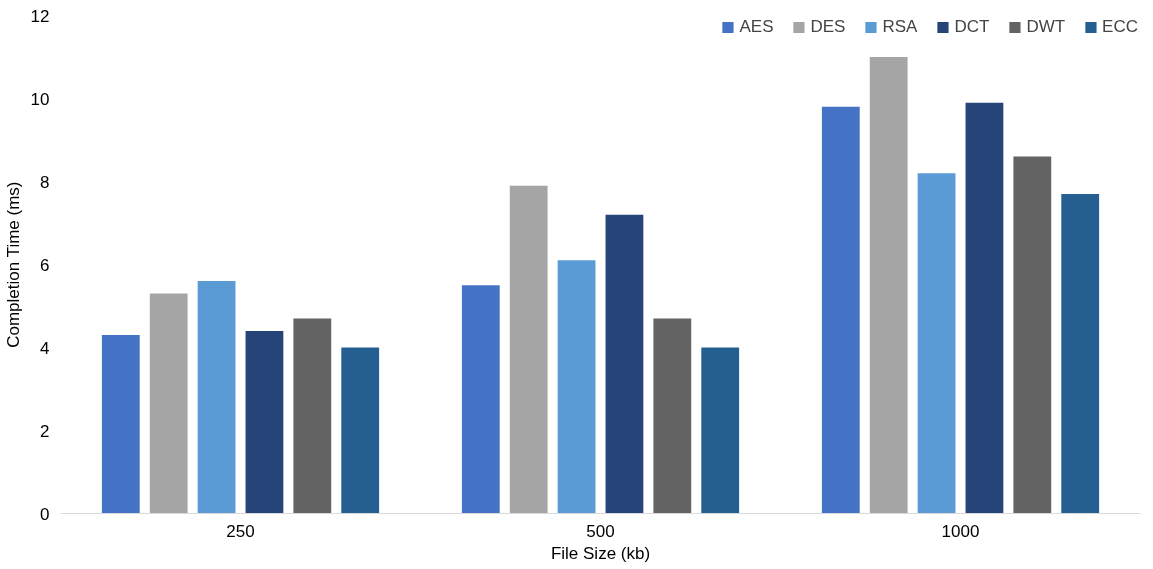 The image size is (1153, 569). Describe the element at coordinates (13, 264) in the screenshot. I see `y-axis-title: Completion Time (ms)` at that location.